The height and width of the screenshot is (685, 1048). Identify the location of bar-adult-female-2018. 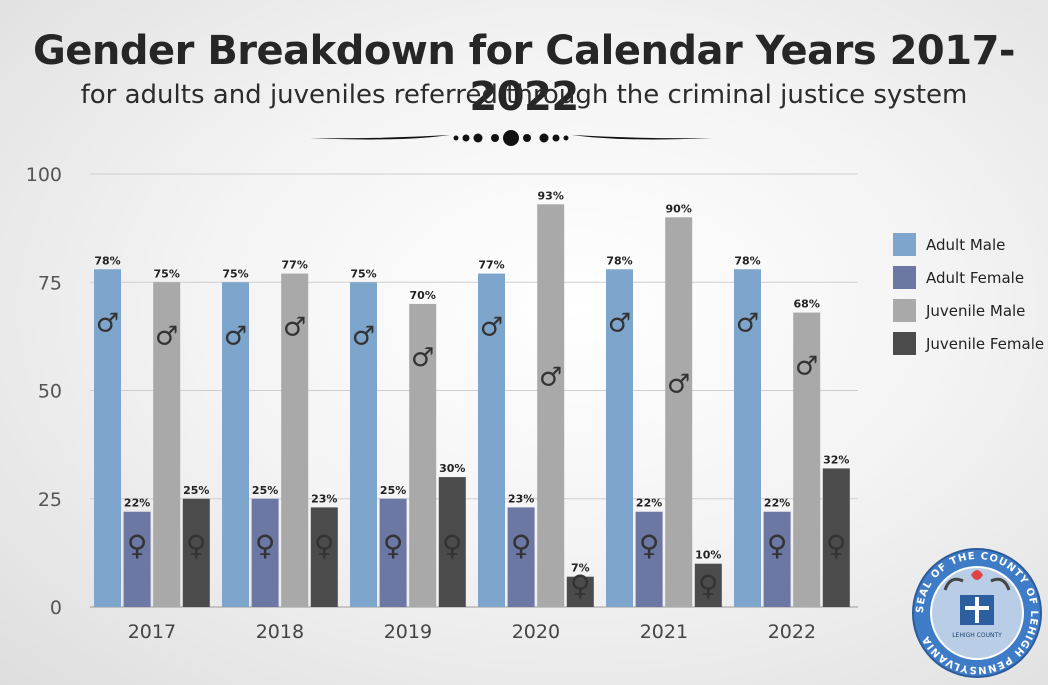
(265, 552).